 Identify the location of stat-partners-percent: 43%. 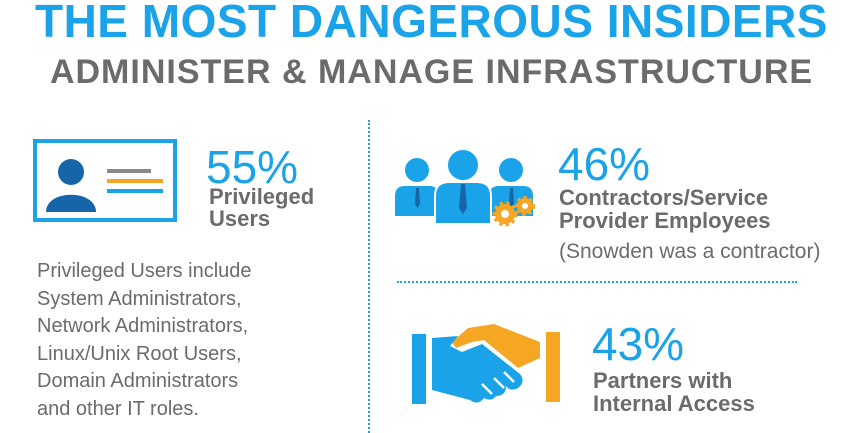
(638, 344).